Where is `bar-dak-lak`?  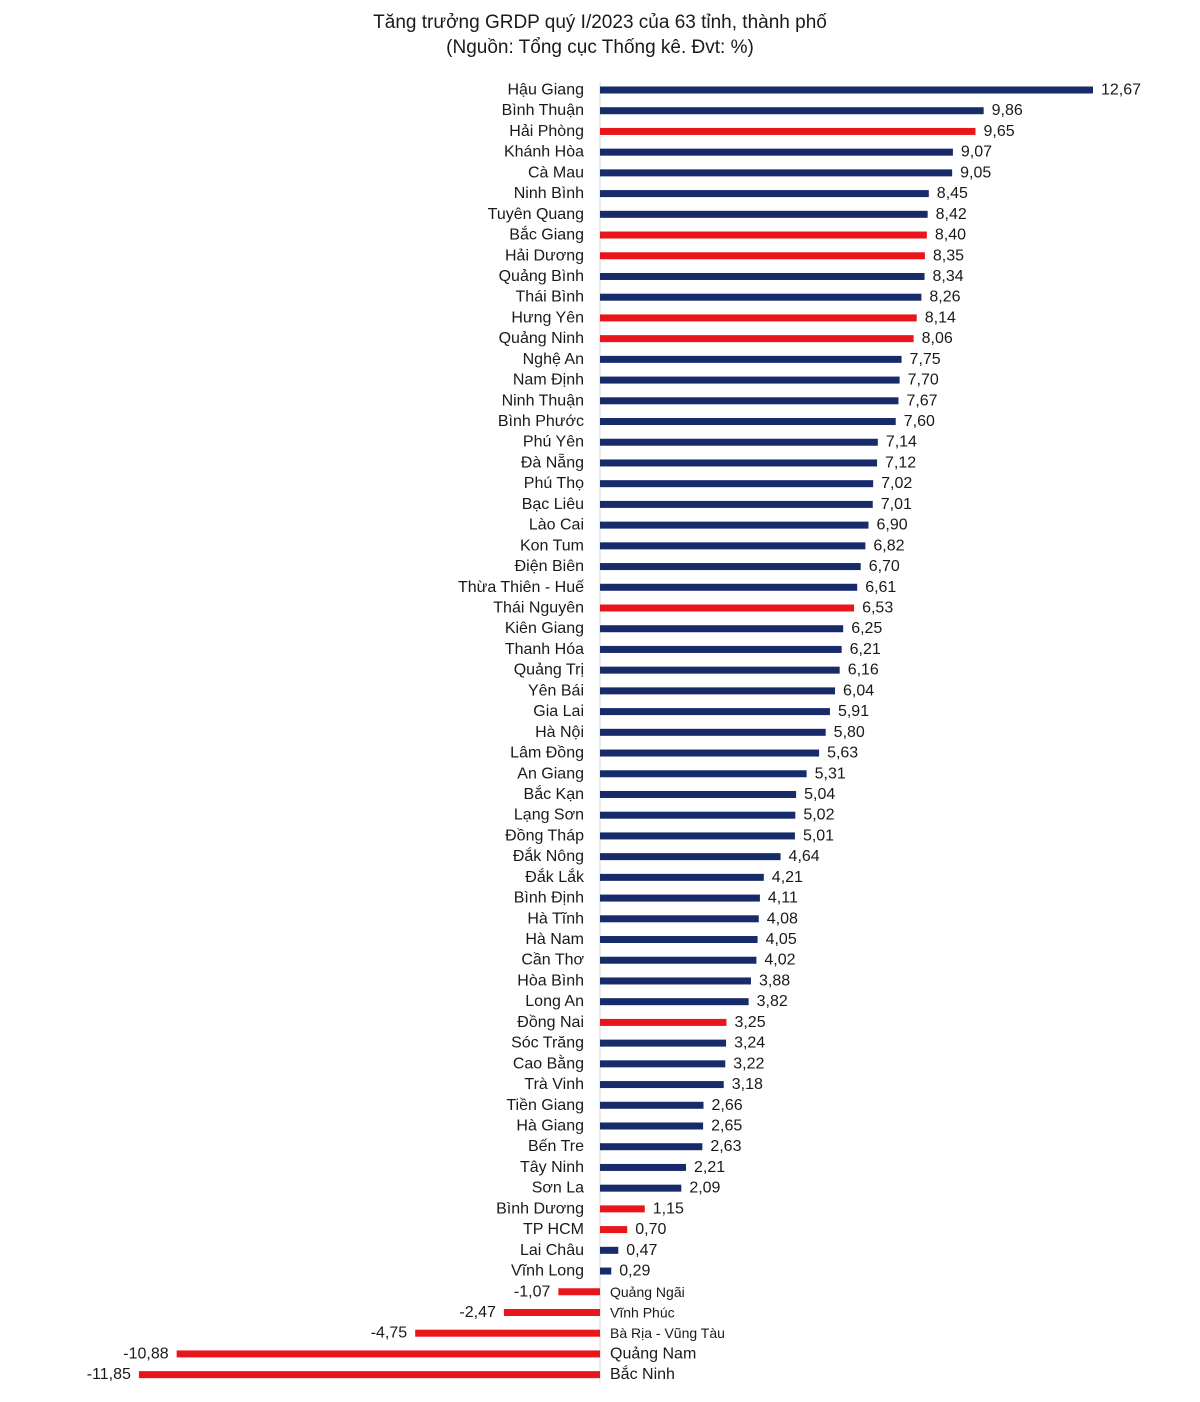 bar-dak-lak is located at coordinates (682, 877).